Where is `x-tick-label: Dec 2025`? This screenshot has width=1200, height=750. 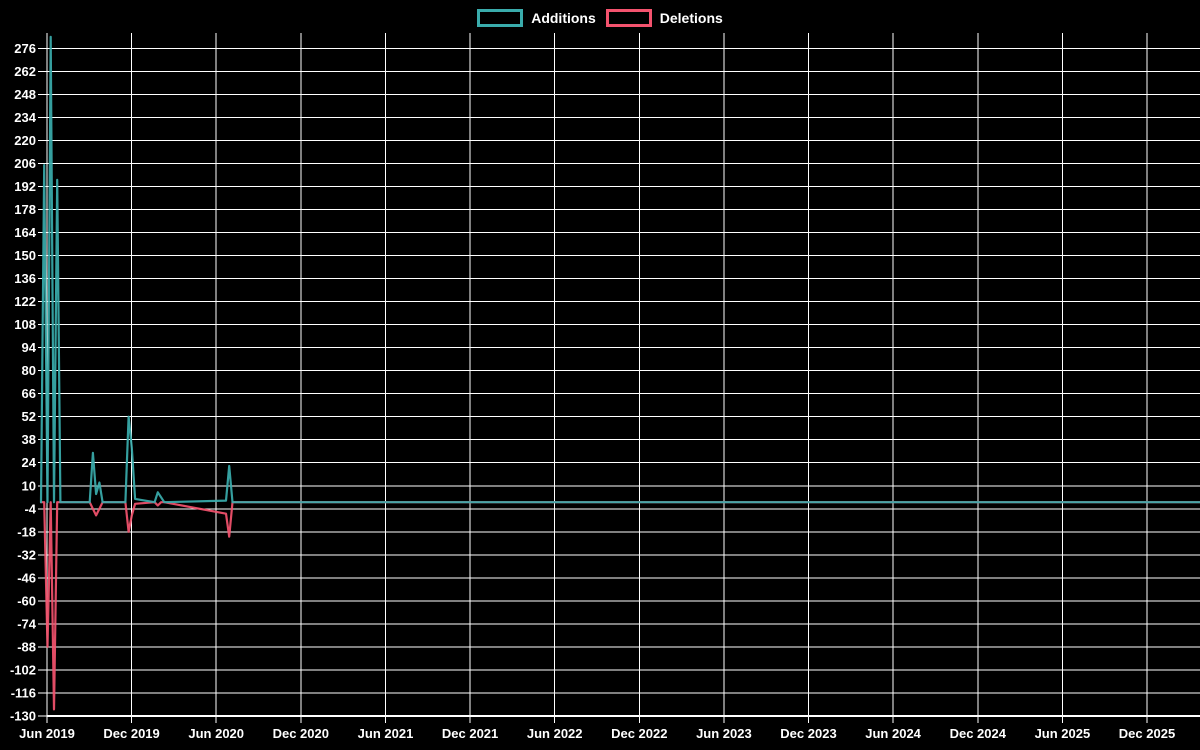 x-tick-label: Dec 2025 is located at coordinates (1147, 733).